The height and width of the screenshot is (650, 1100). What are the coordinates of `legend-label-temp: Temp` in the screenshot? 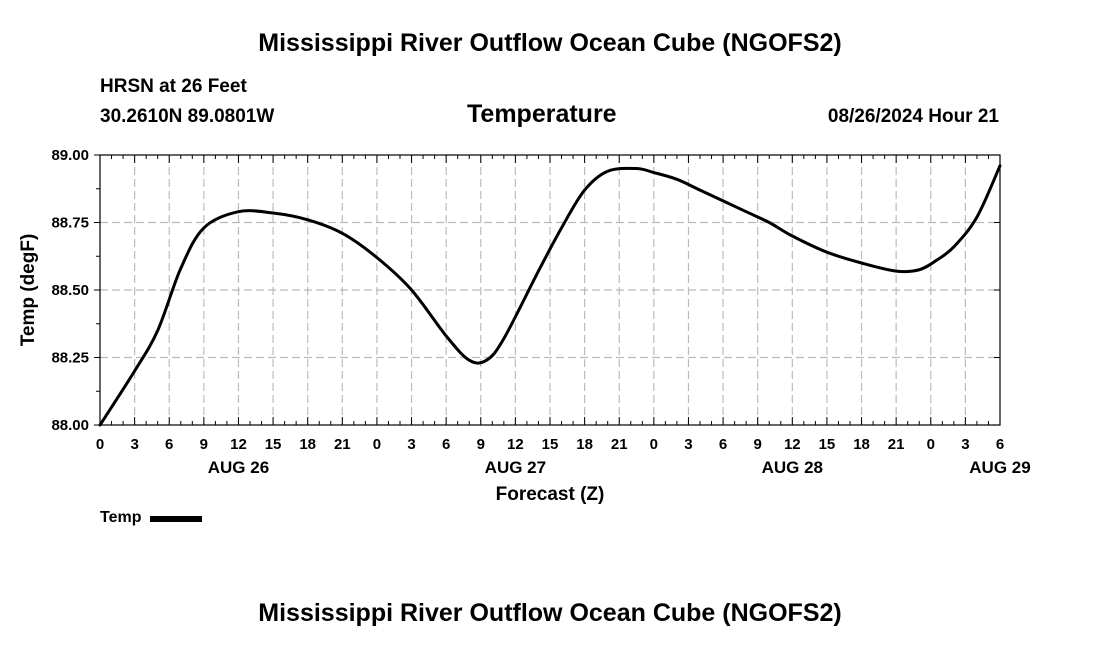 It's located at (121, 517).